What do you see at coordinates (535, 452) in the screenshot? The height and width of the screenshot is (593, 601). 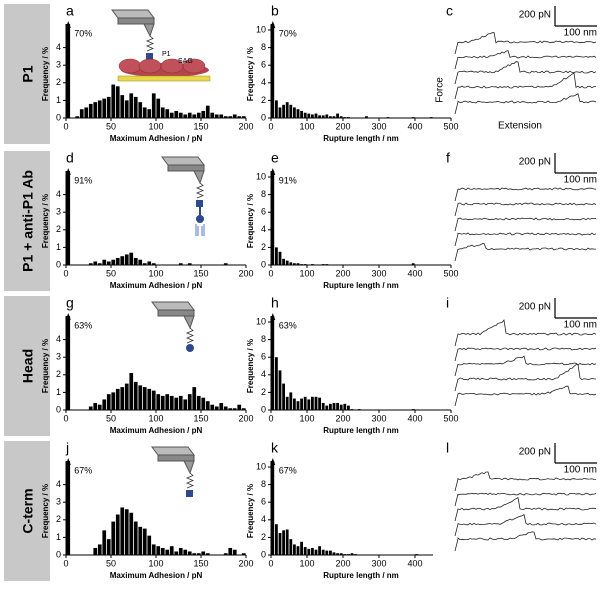 I see `force-scale-label: 200 pN` at bounding box center [535, 452].